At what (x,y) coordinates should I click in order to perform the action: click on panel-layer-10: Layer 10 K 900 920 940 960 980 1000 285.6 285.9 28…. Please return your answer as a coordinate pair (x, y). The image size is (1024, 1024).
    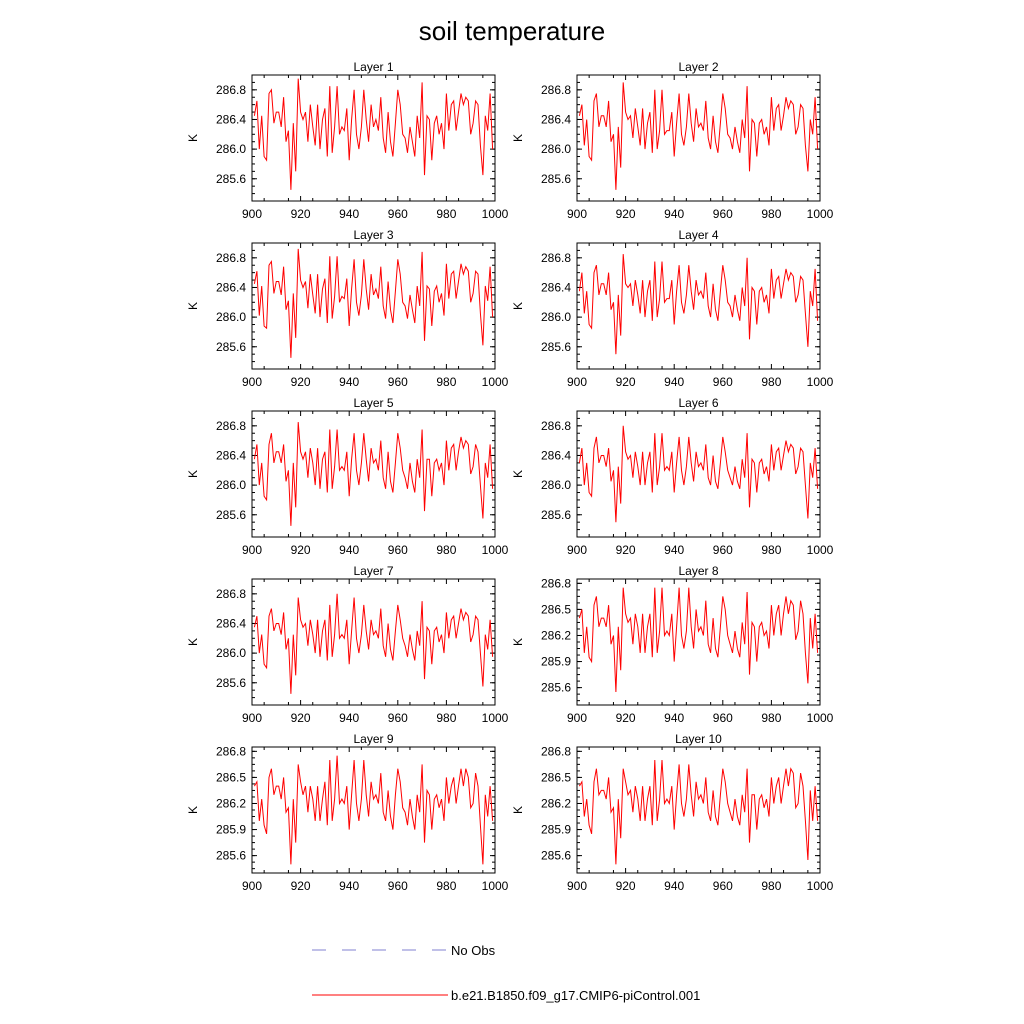
    Looking at the image, I should click on (672, 812).